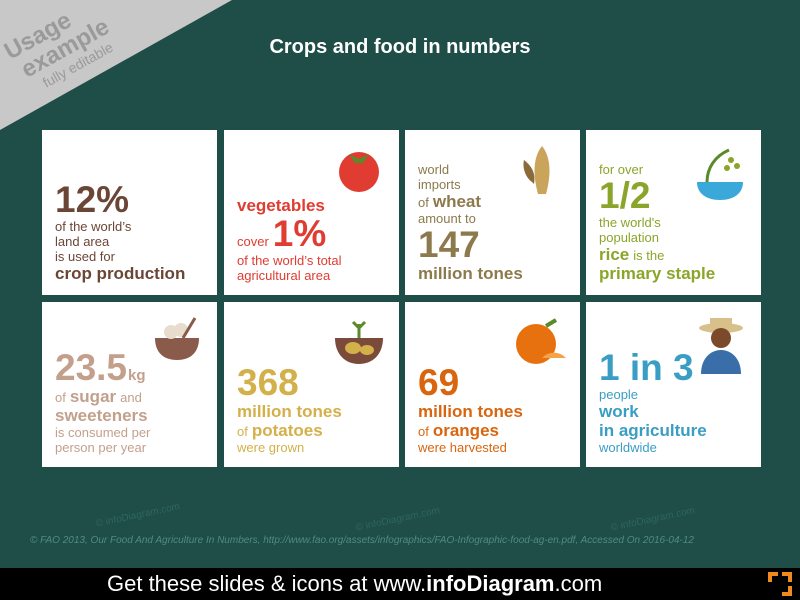  Describe the element at coordinates (439, 382) in the screenshot. I see `card-text: 69` at that location.